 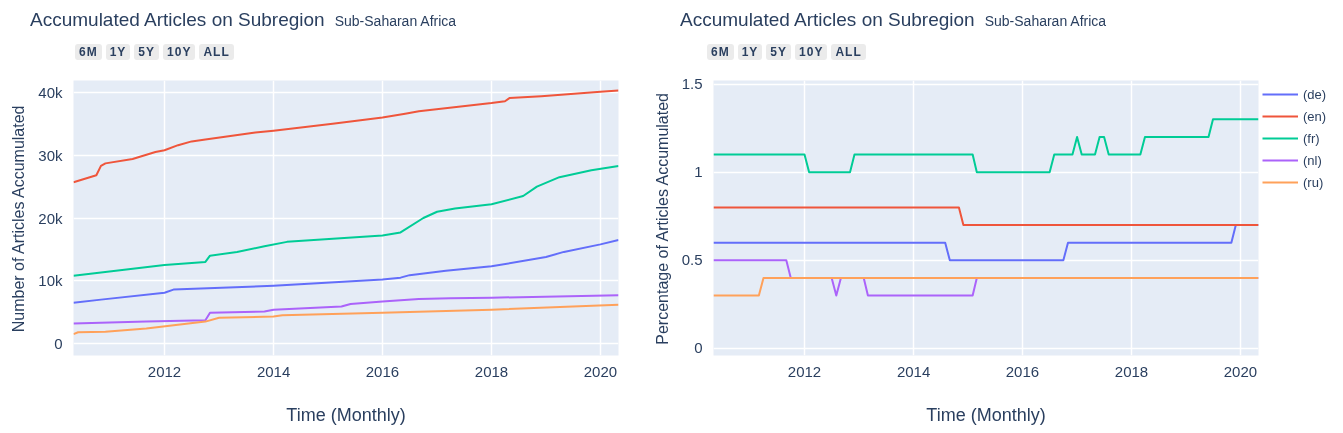 I want to click on y-tick-label: 30k, so click(x=50, y=155).